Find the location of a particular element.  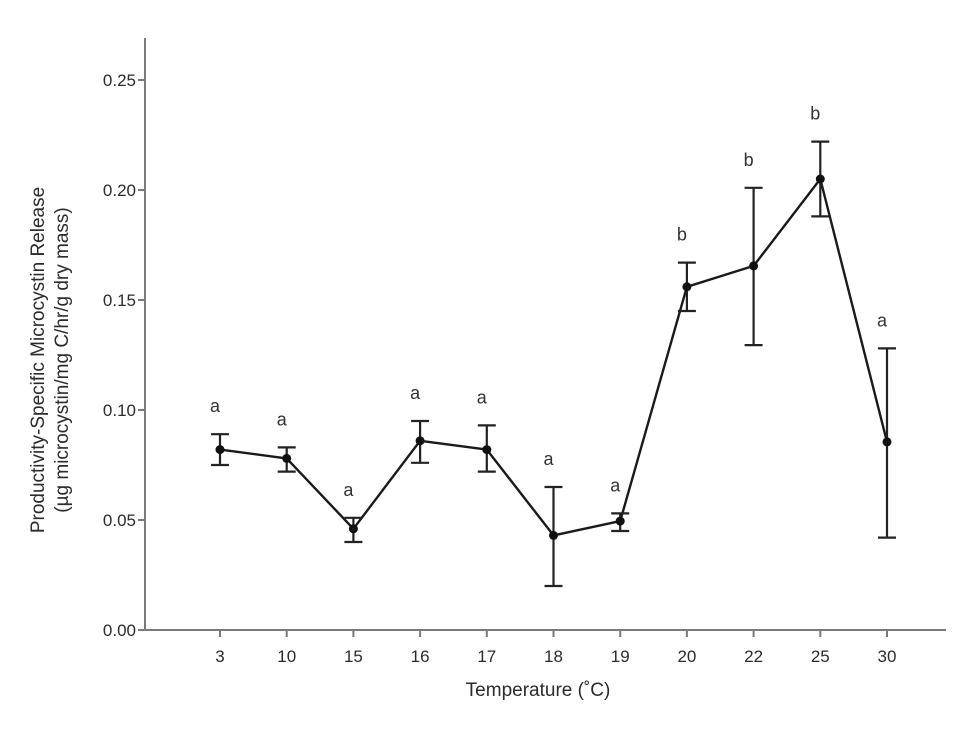

x-tick-label: 10 is located at coordinates (286, 656).